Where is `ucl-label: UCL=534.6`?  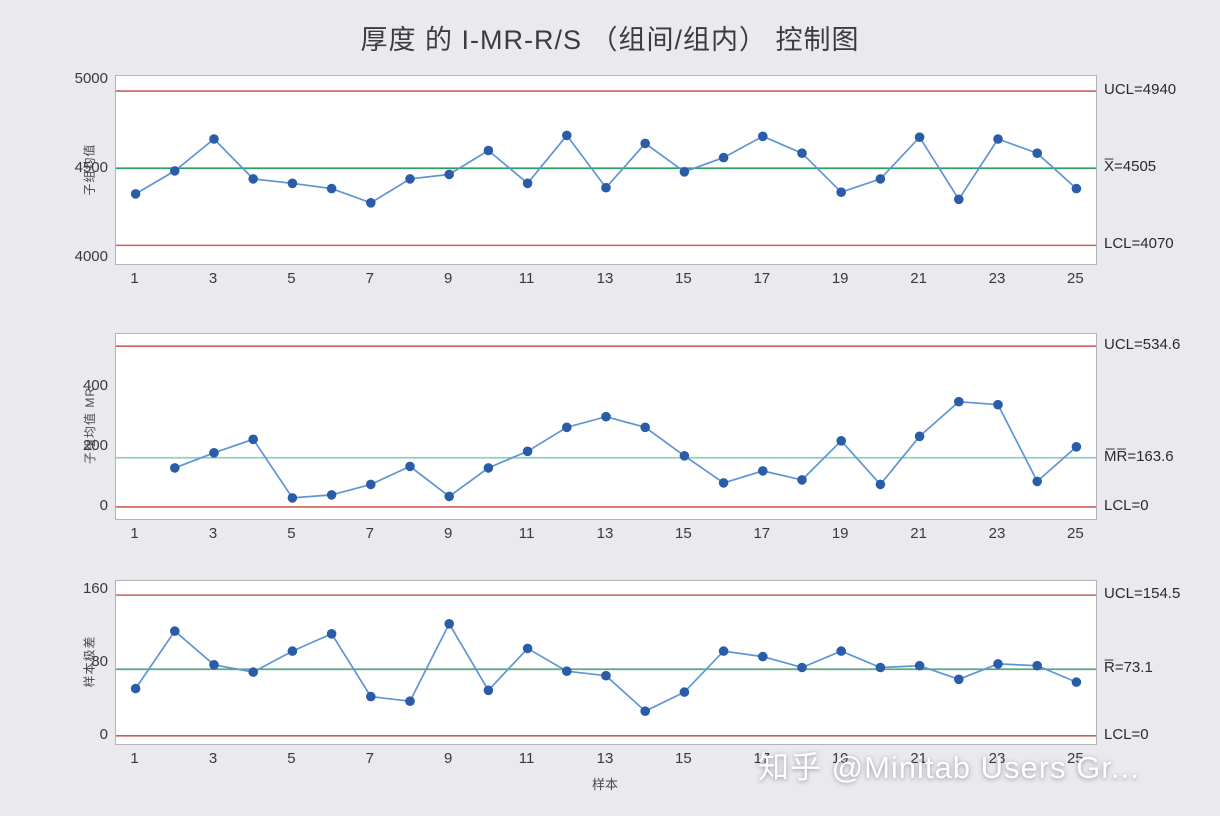
ucl-label: UCL=534.6 is located at coordinates (1142, 345).